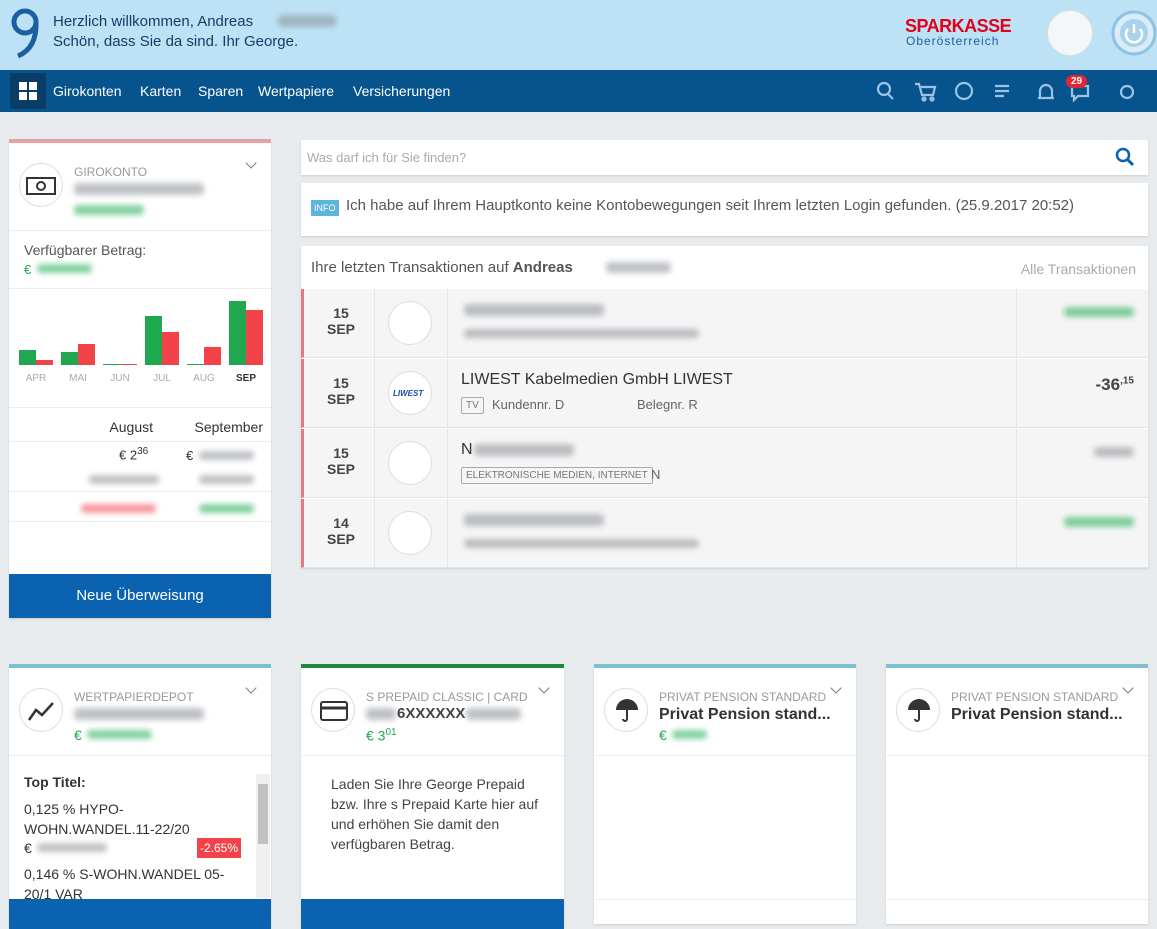  What do you see at coordinates (28, 91) in the screenshot?
I see `dashboard-button` at bounding box center [28, 91].